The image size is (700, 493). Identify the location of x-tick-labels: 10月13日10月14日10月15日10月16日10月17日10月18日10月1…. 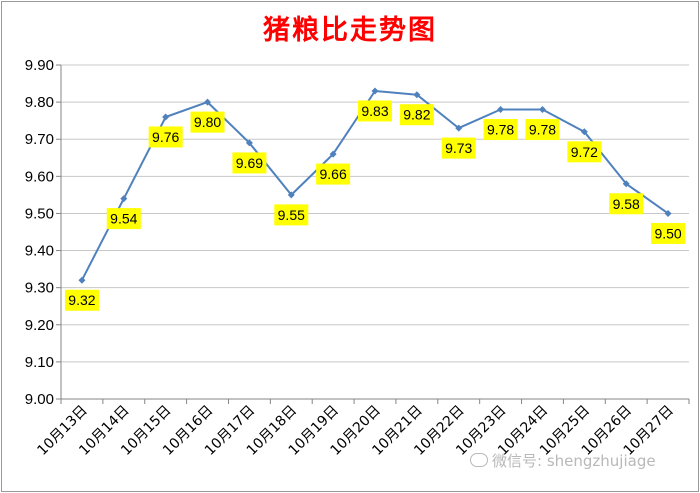
(355, 431).